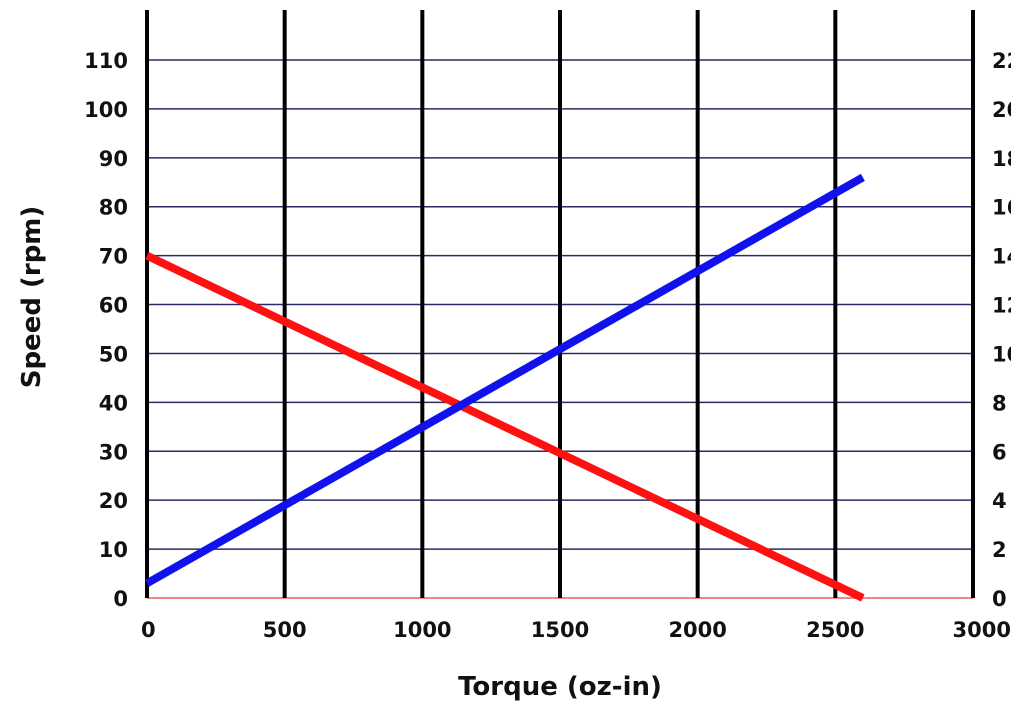 The image size is (1011, 705). Describe the element at coordinates (113, 257) in the screenshot. I see `y-tick-label: 70` at that location.